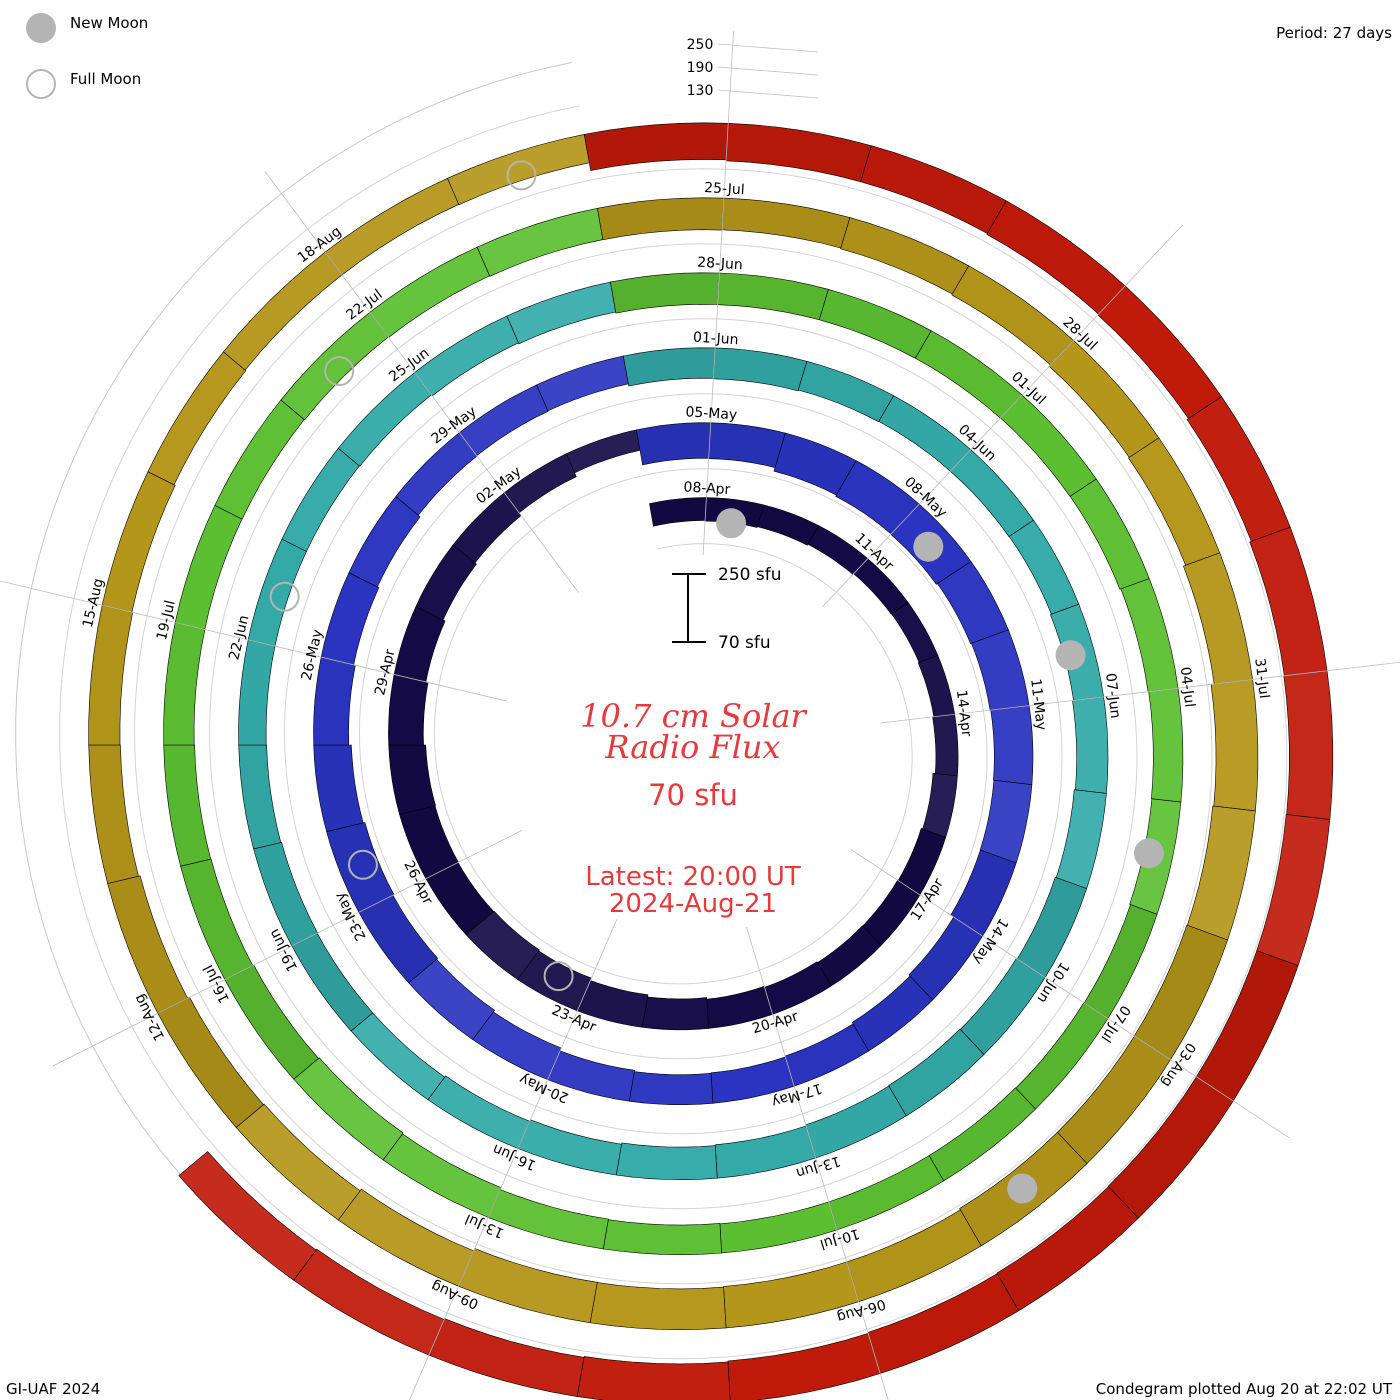 The height and width of the screenshot is (1400, 1400). What do you see at coordinates (963, 713) in the screenshot?
I see `date-label: 14-Apr` at bounding box center [963, 713].